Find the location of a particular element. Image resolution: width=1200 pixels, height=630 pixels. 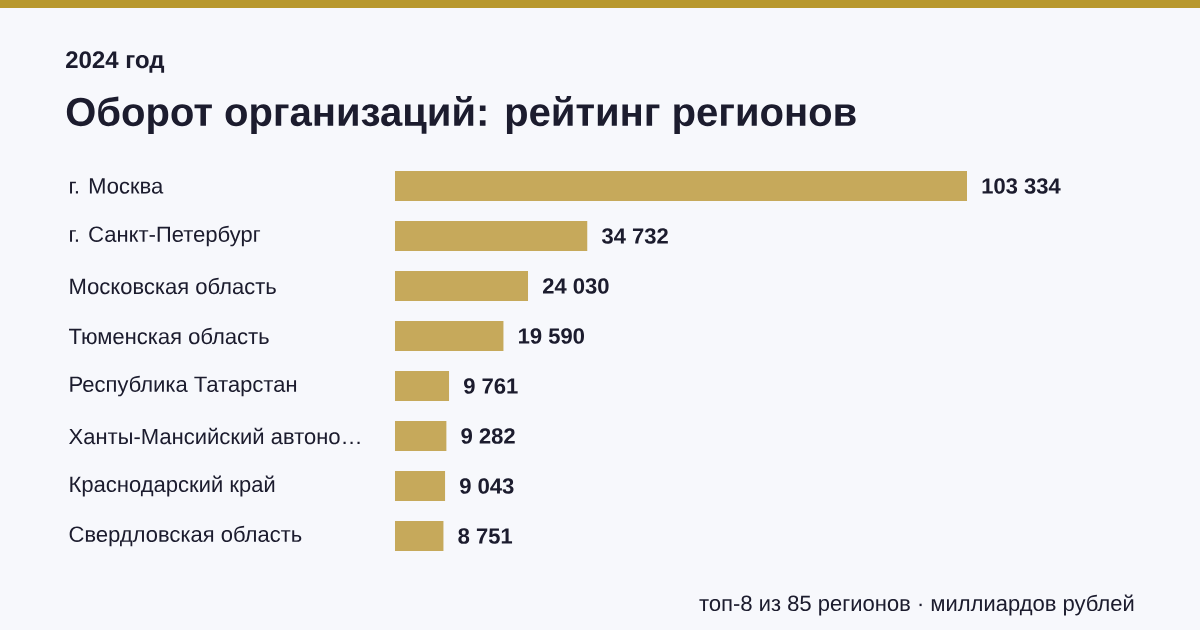

y-tick-label: Республика Татарстан is located at coordinates (183, 386).